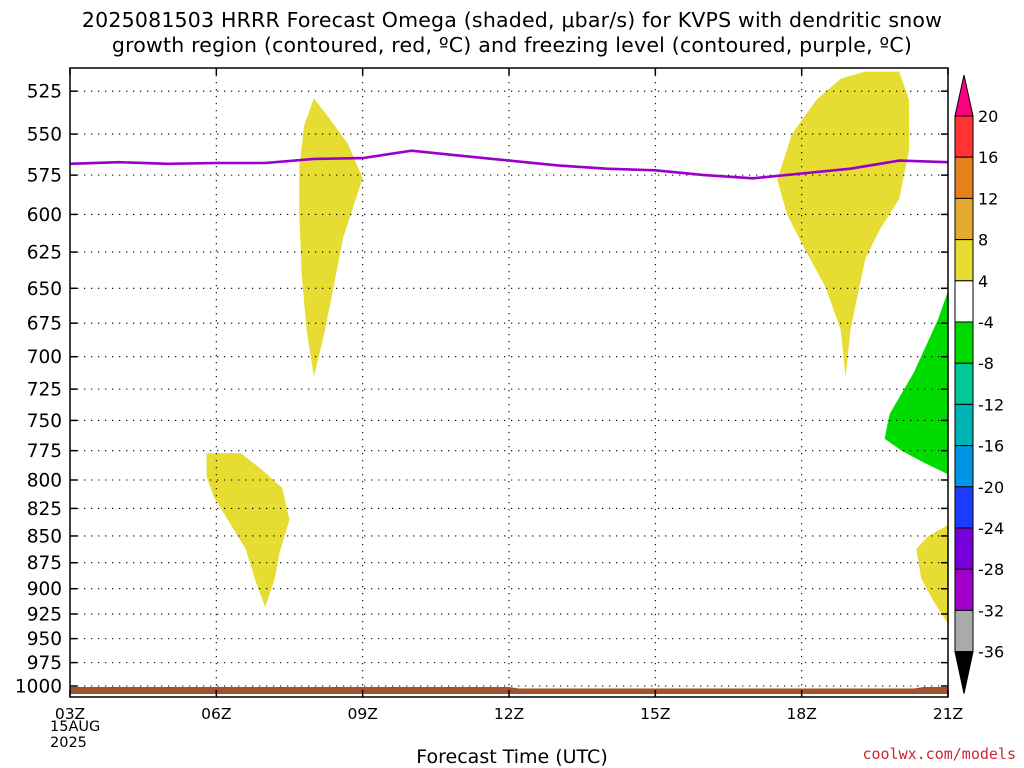 The height and width of the screenshot is (768, 1024). I want to click on y-tick-label: 950, so click(44, 639).